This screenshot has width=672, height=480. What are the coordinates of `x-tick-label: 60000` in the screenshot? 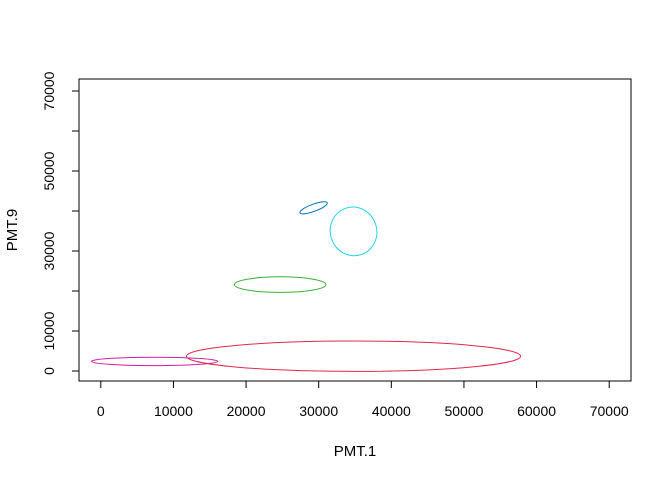 It's located at (536, 411).